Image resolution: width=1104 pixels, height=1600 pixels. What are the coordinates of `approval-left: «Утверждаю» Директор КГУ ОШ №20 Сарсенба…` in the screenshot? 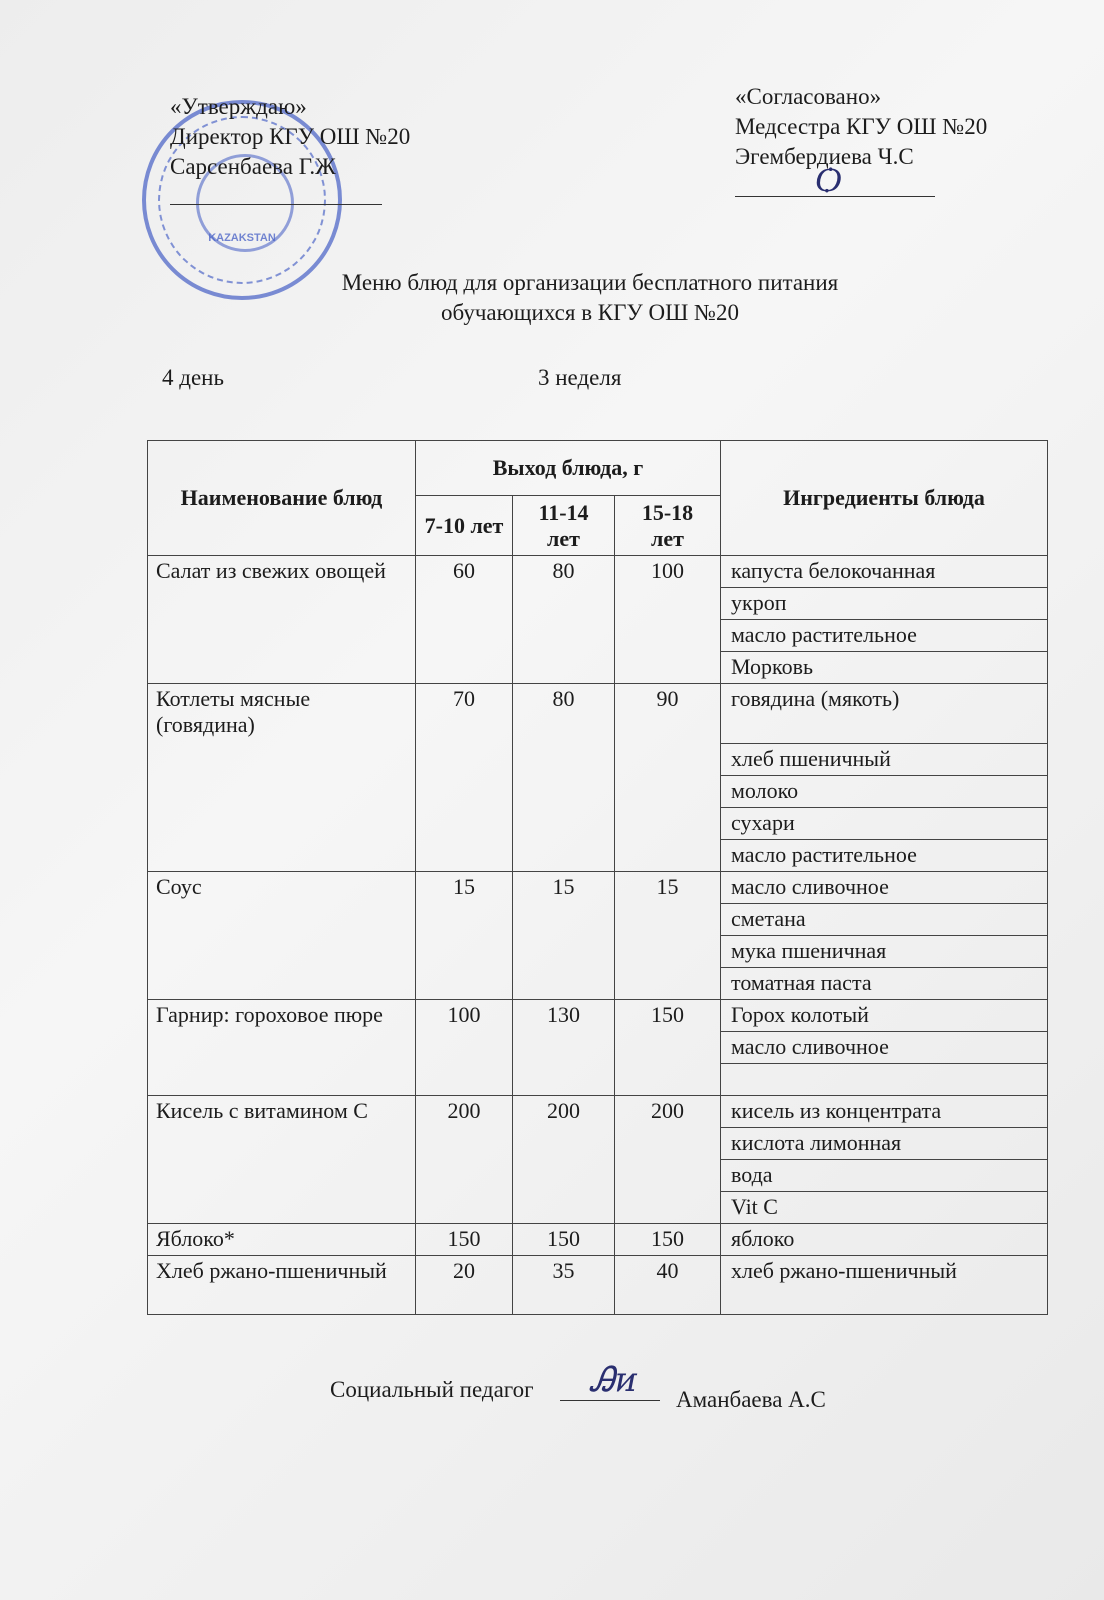 It's located at (290, 137).